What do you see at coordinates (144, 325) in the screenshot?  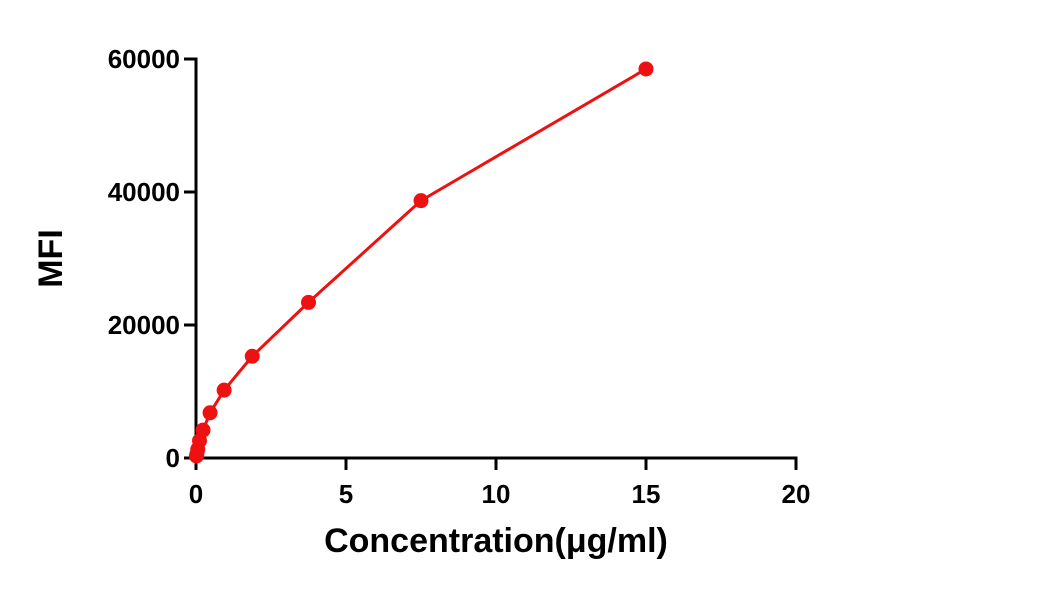 I see `y-tick-label: 20000` at bounding box center [144, 325].